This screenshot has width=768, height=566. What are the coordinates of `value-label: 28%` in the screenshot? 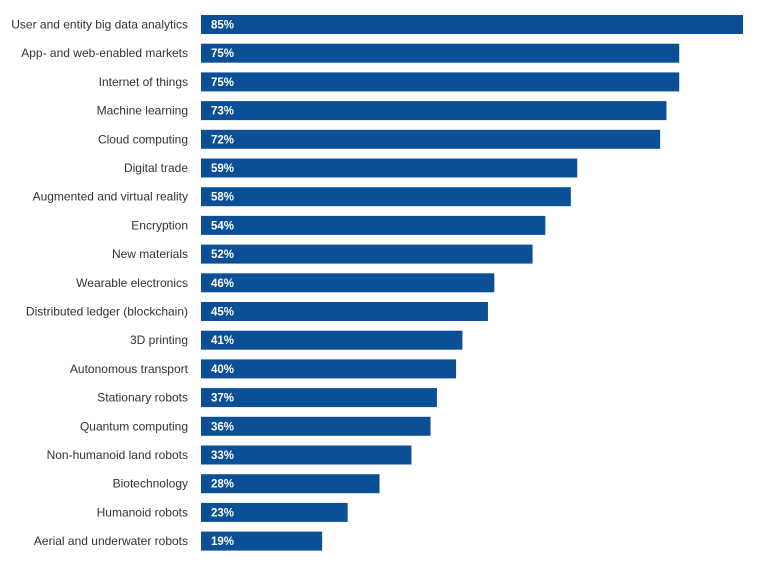 It's located at (222, 485).